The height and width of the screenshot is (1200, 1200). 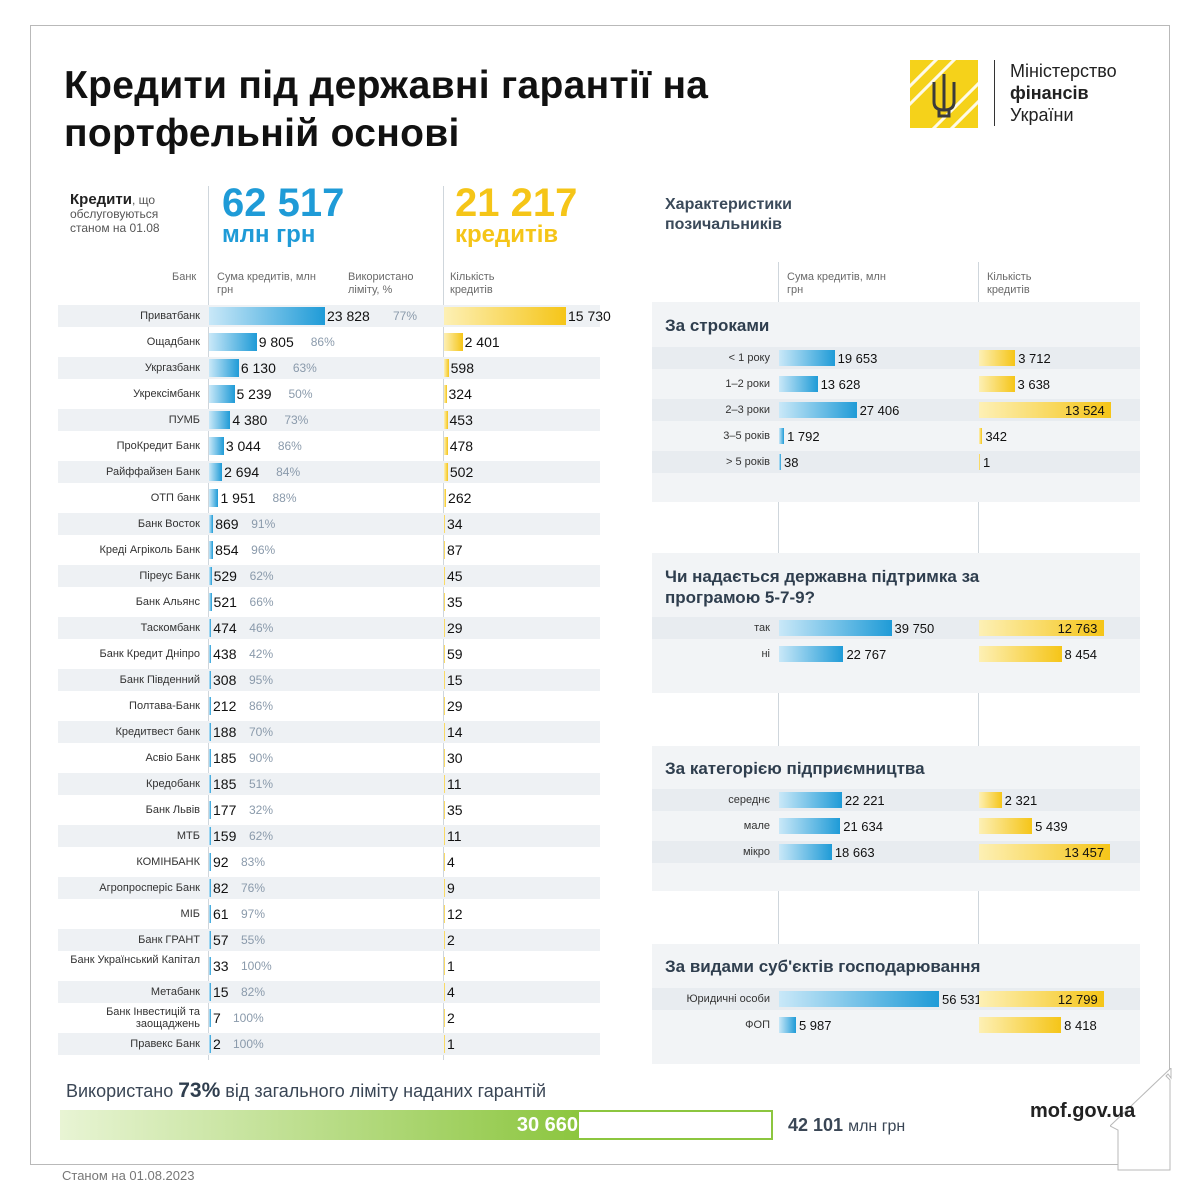 What do you see at coordinates (173, 784) in the screenshot?
I see `bank-name: Кредобанк` at bounding box center [173, 784].